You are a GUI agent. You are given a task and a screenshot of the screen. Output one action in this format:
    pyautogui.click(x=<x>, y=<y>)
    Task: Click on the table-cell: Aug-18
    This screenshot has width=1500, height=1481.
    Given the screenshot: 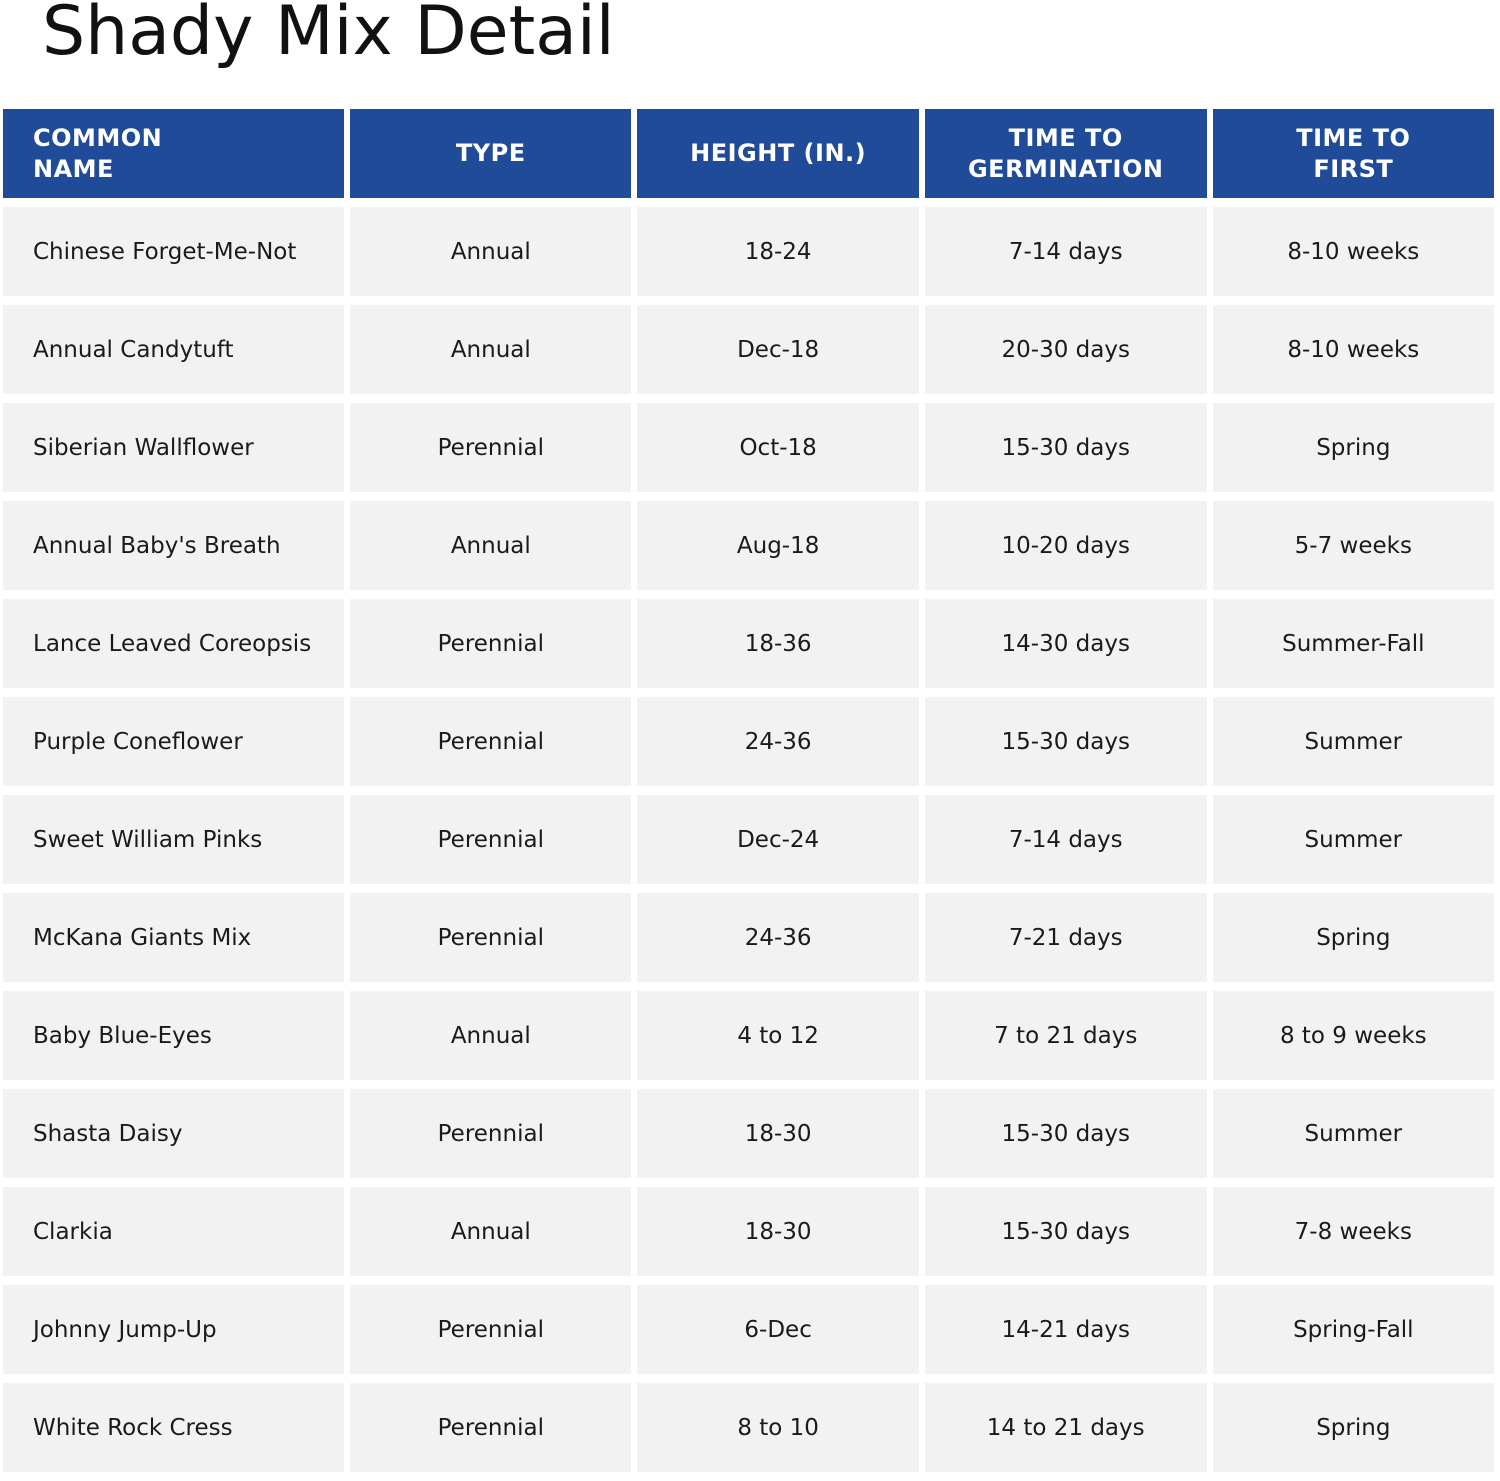 What is the action you would take?
    pyautogui.click(x=778, y=545)
    